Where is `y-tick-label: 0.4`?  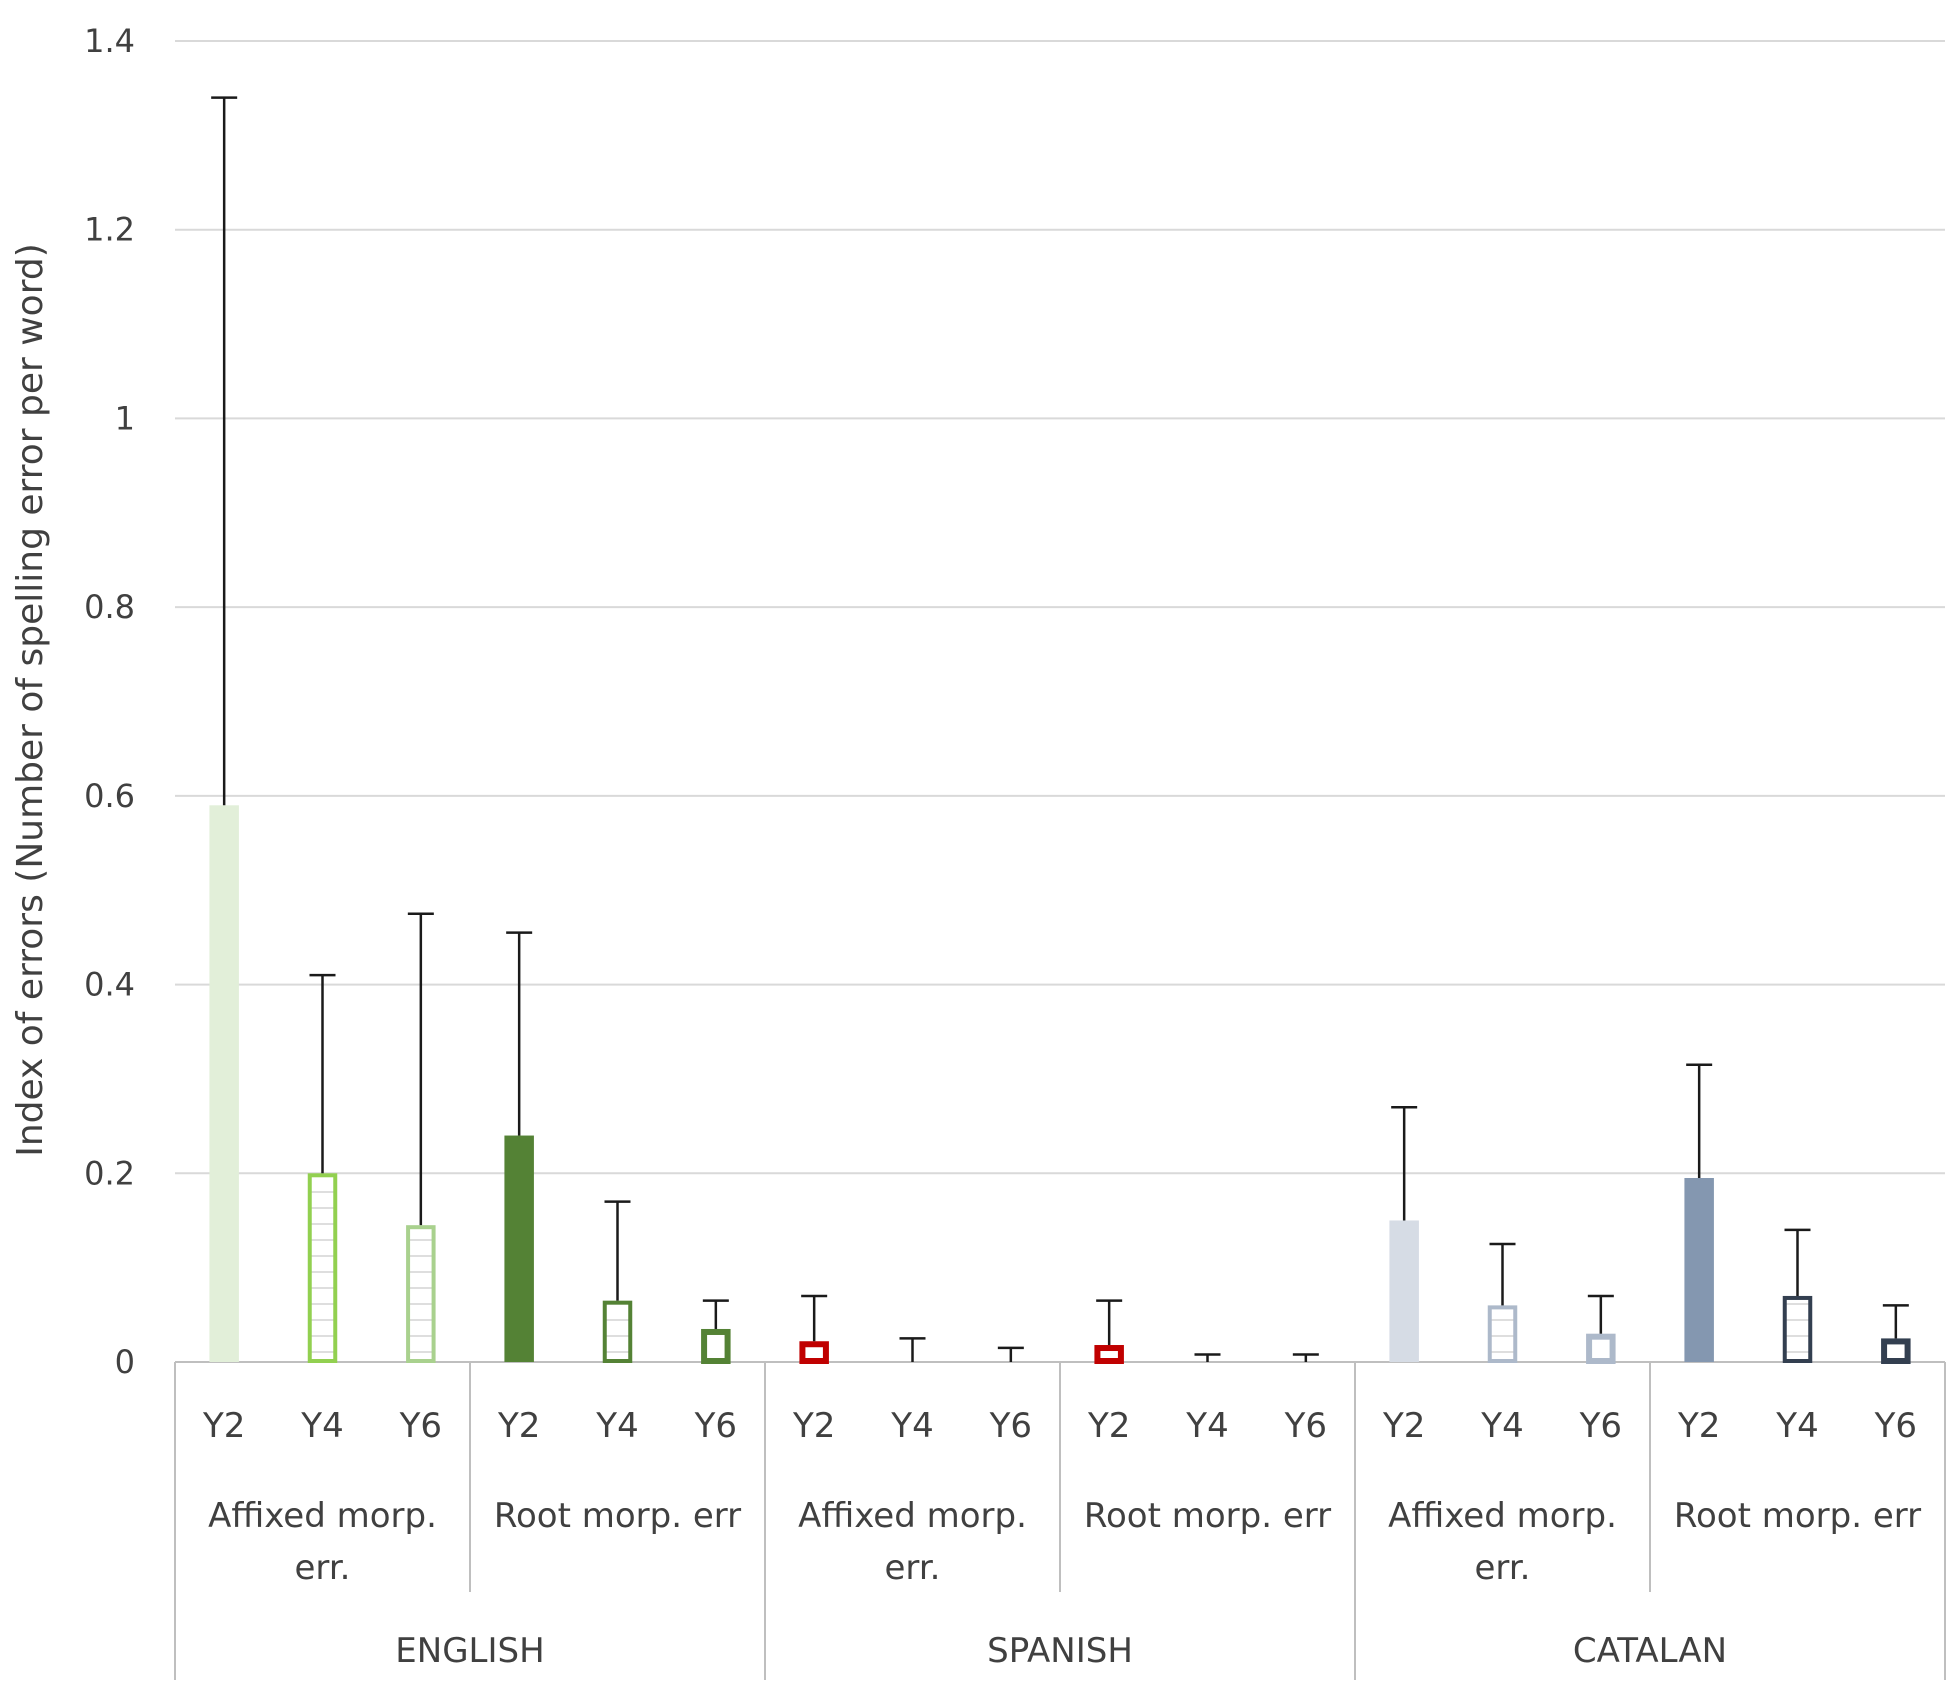
y-tick-label: 0.4 is located at coordinates (109, 985).